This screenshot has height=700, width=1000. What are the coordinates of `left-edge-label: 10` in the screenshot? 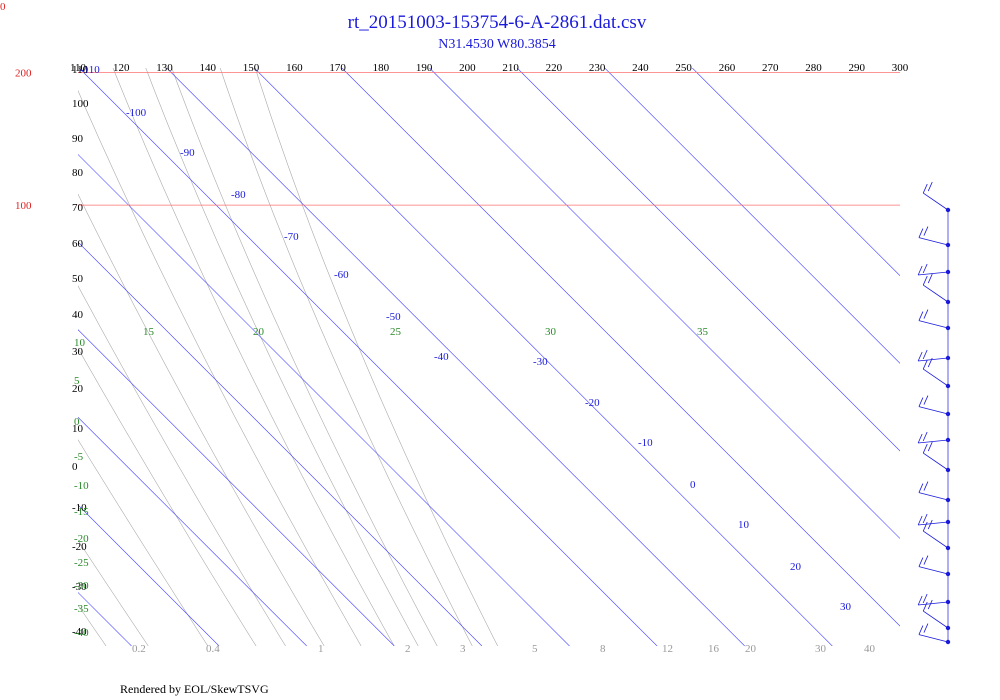 It's located at (78, 429).